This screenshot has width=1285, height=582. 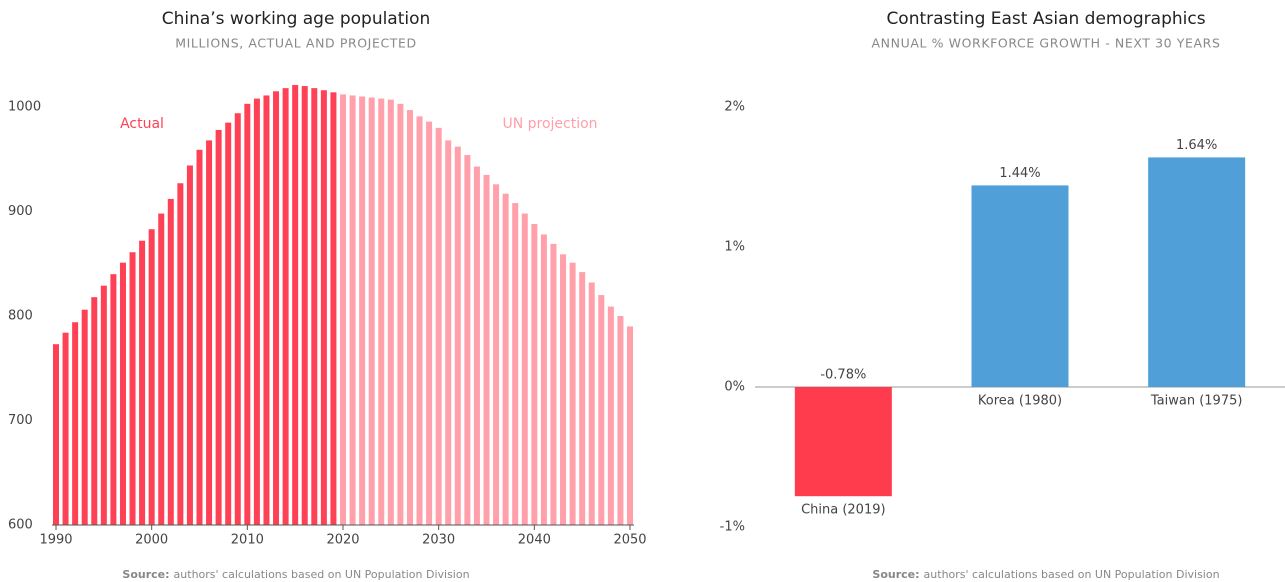 What do you see at coordinates (438, 540) in the screenshot?
I see `x-tick-label: 2030` at bounding box center [438, 540].